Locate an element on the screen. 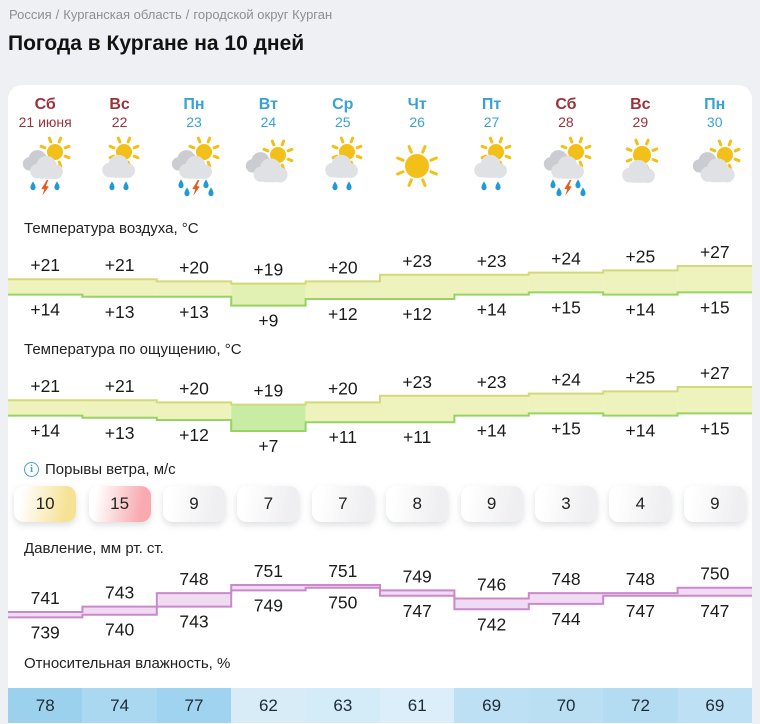 Image resolution: width=760 pixels, height=724 pixels. wind-gust-pill: 3 is located at coordinates (566, 504).